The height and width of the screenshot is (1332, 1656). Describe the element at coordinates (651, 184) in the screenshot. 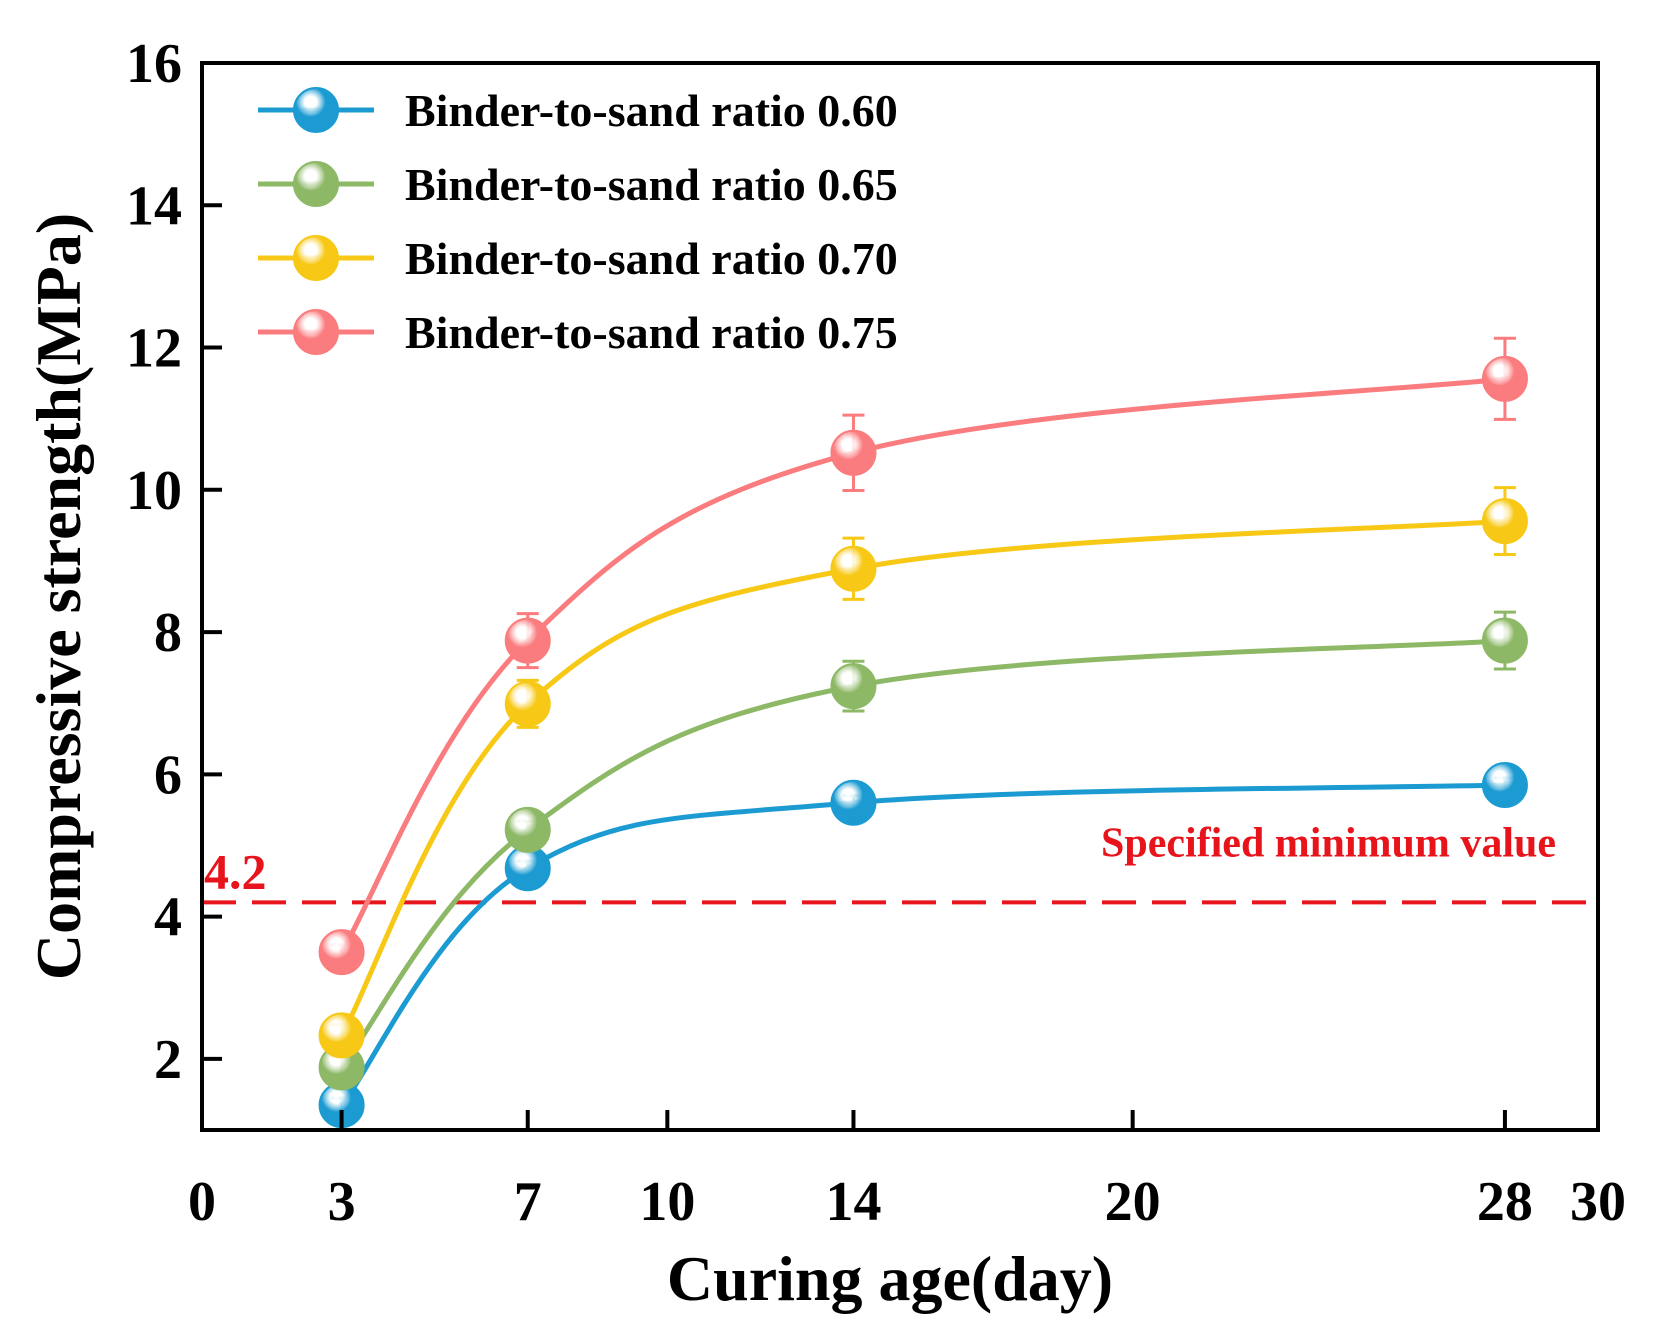

I see `legend-label: Binder-to-sand ratio 0.65` at that location.